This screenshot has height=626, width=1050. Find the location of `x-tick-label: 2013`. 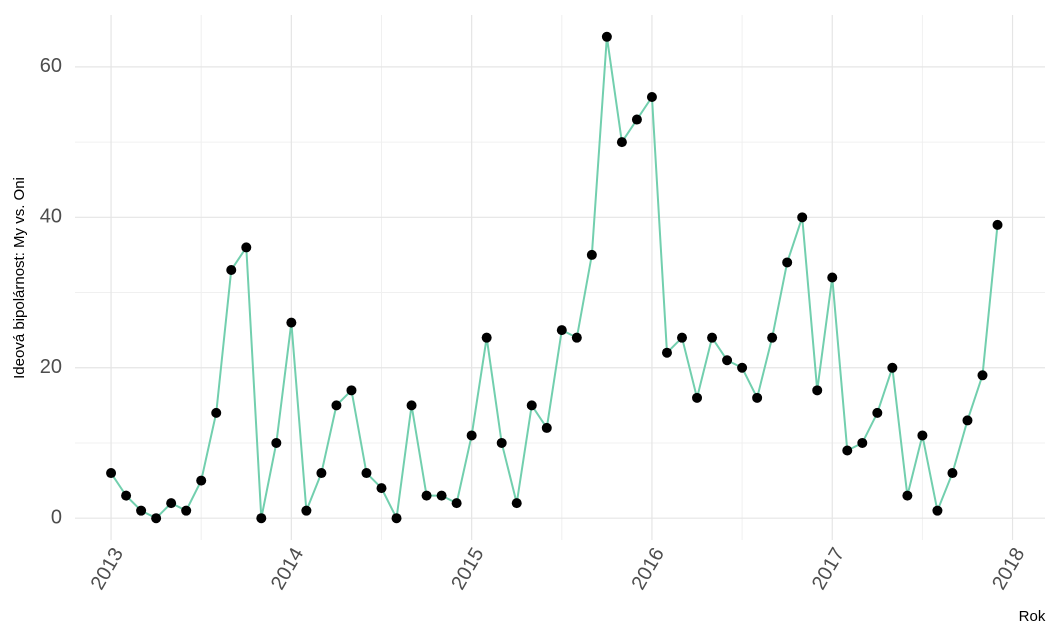

x-tick-label: 2013 is located at coordinates (107, 569).